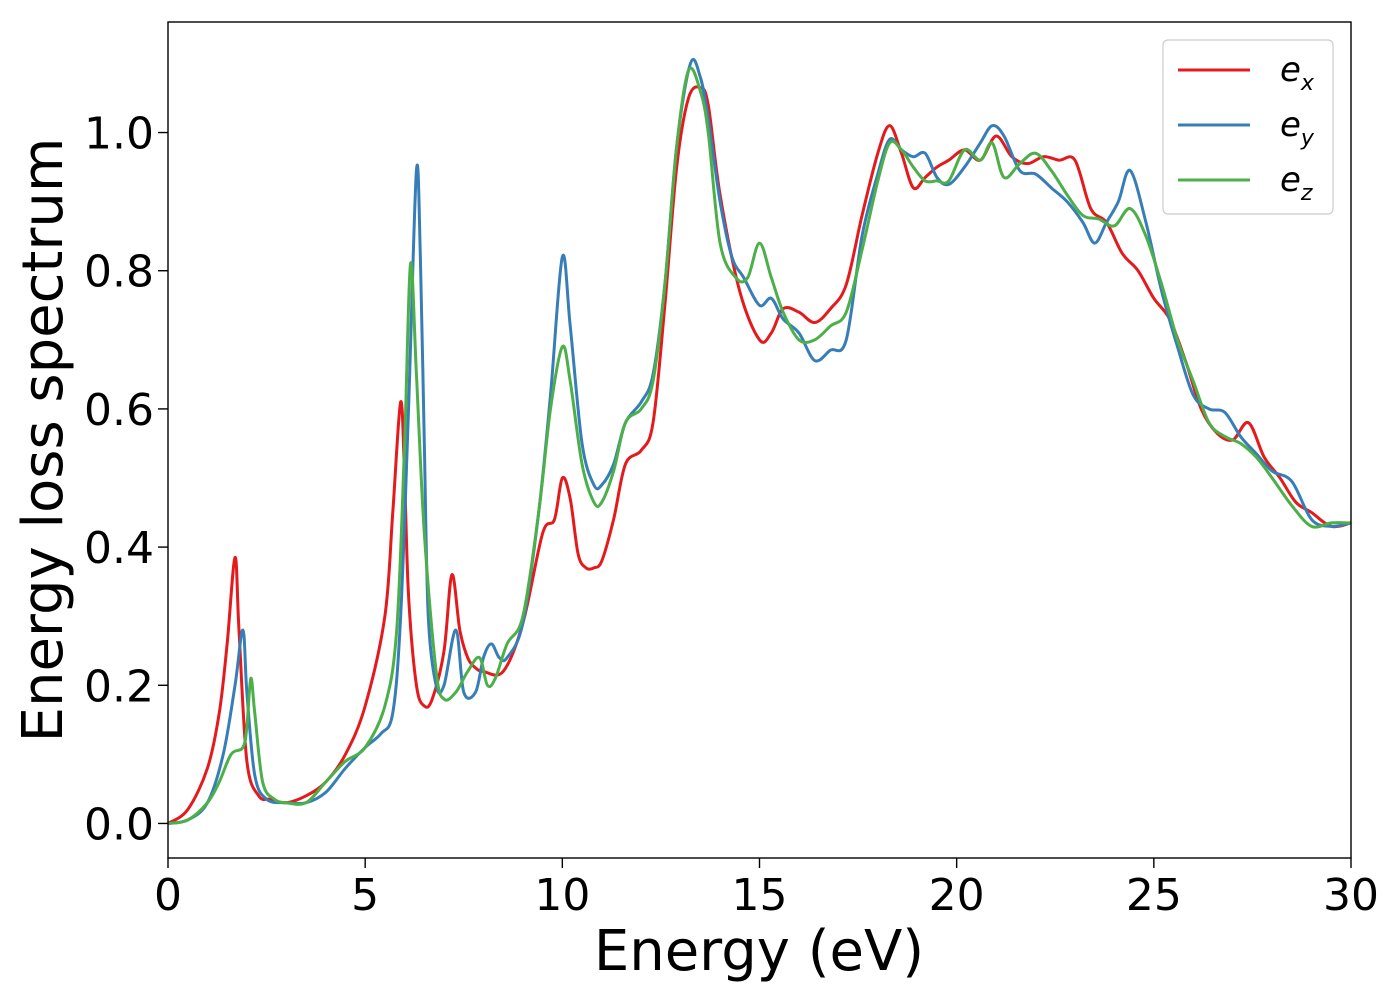 Image resolution: width=1400 pixels, height=1000 pixels. I want to click on x-tick-label: 10, so click(562, 895).